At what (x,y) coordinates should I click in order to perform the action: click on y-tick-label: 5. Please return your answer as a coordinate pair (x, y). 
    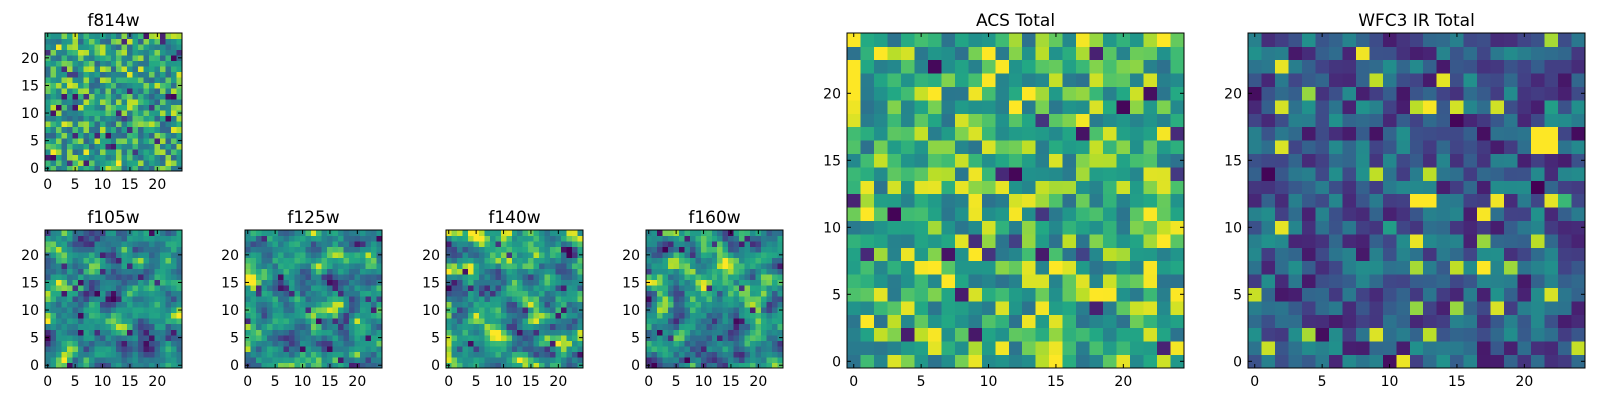
    Looking at the image, I should click on (234, 339).